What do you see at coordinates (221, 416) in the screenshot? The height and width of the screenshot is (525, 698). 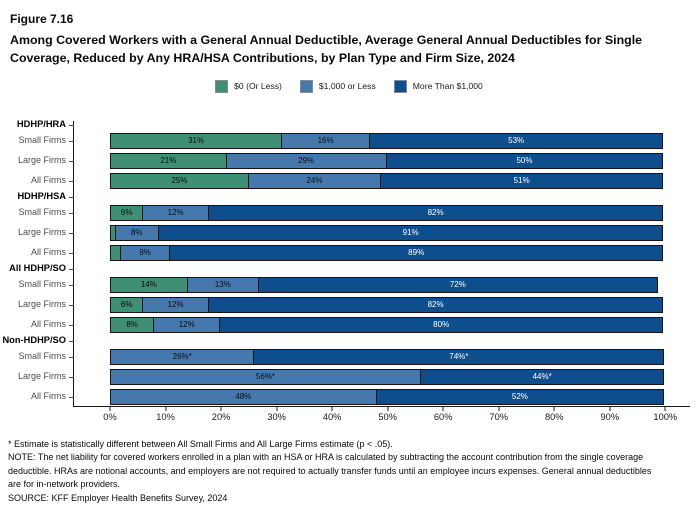 I see `x-axis-tick-label: 20%` at bounding box center [221, 416].